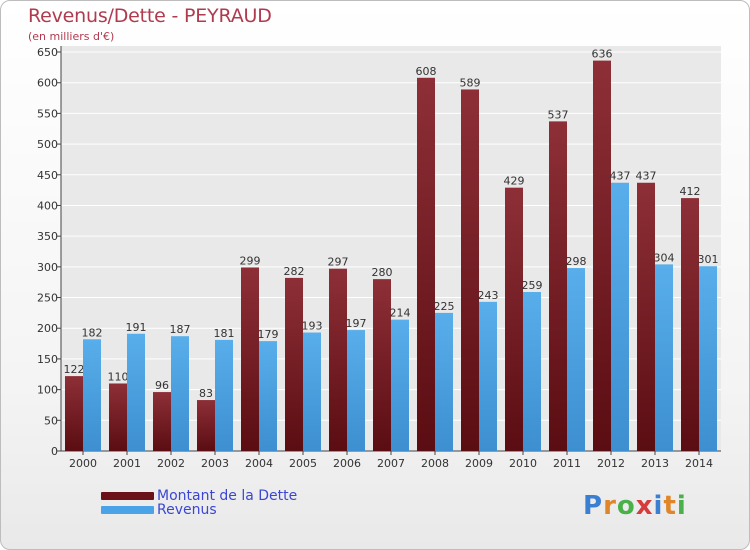 The height and width of the screenshot is (550, 750). I want to click on legend-label-revenus: Revenus, so click(187, 510).